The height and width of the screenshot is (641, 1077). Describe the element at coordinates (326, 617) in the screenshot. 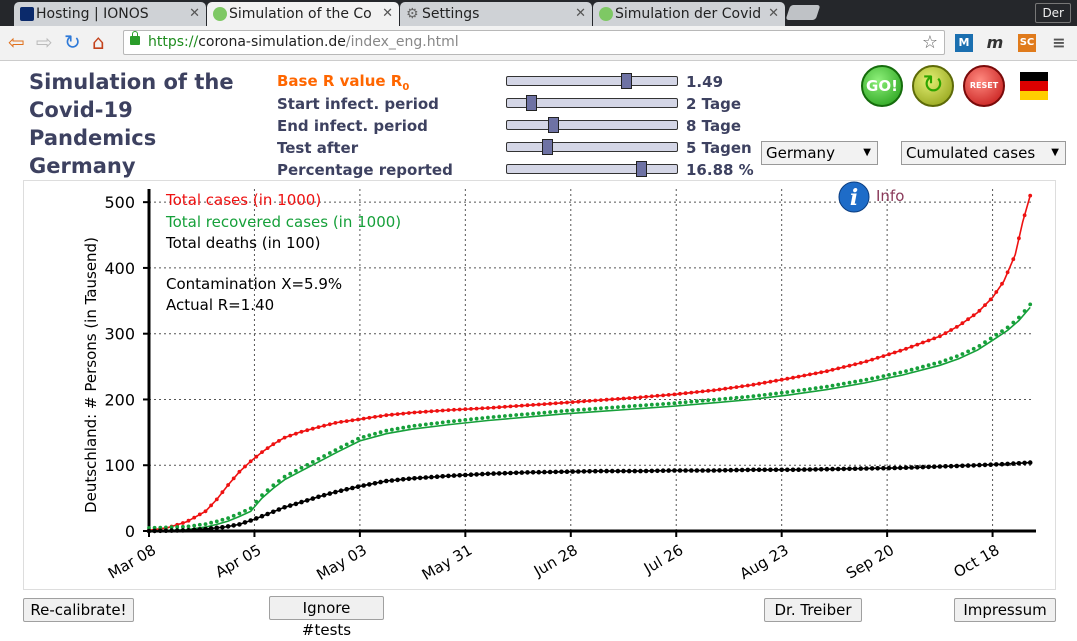

I see `ignore-tests-button: Ignore #tests` at that location.